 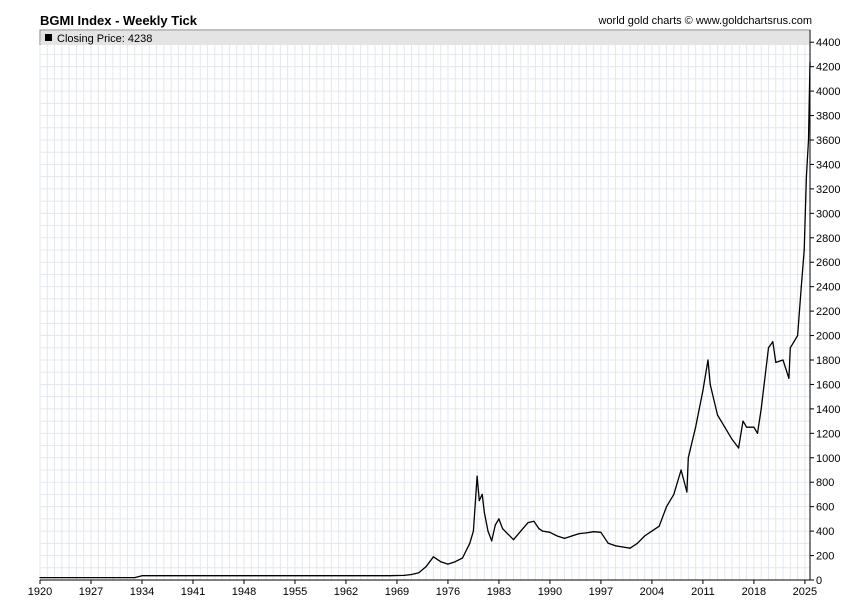 I want to click on y-tick-label: 2000, so click(x=828, y=337).